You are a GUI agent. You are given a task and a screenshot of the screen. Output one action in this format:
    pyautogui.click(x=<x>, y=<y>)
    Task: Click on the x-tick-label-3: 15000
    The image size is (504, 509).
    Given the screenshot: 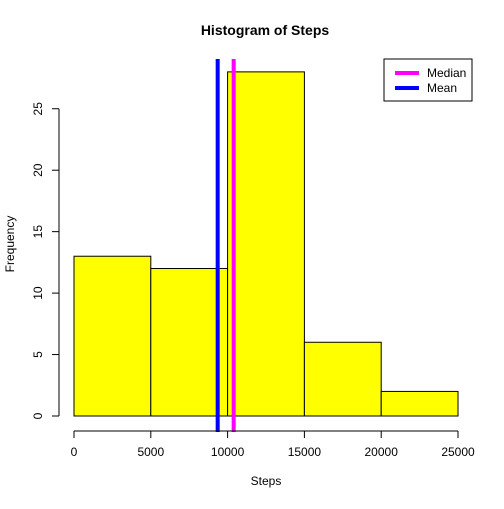 What is the action you would take?
    pyautogui.click(x=305, y=452)
    